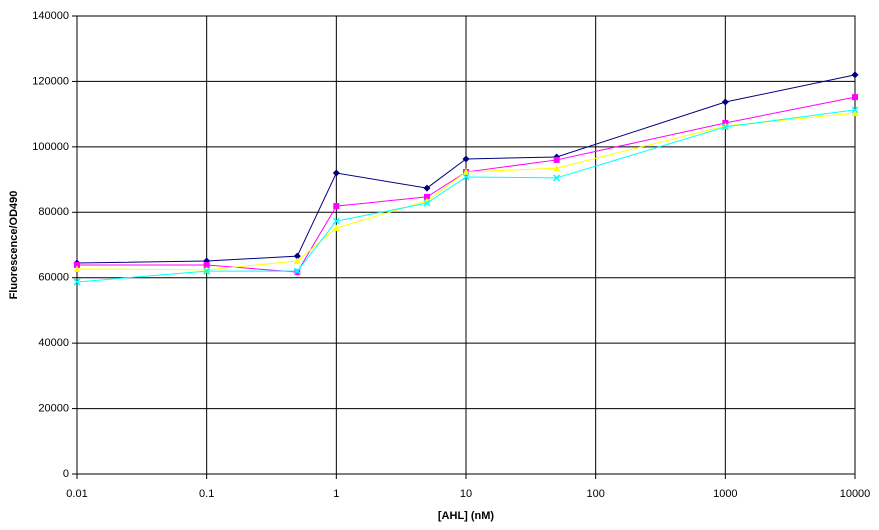  I want to click on x-tick-label: 1000, so click(725, 494).